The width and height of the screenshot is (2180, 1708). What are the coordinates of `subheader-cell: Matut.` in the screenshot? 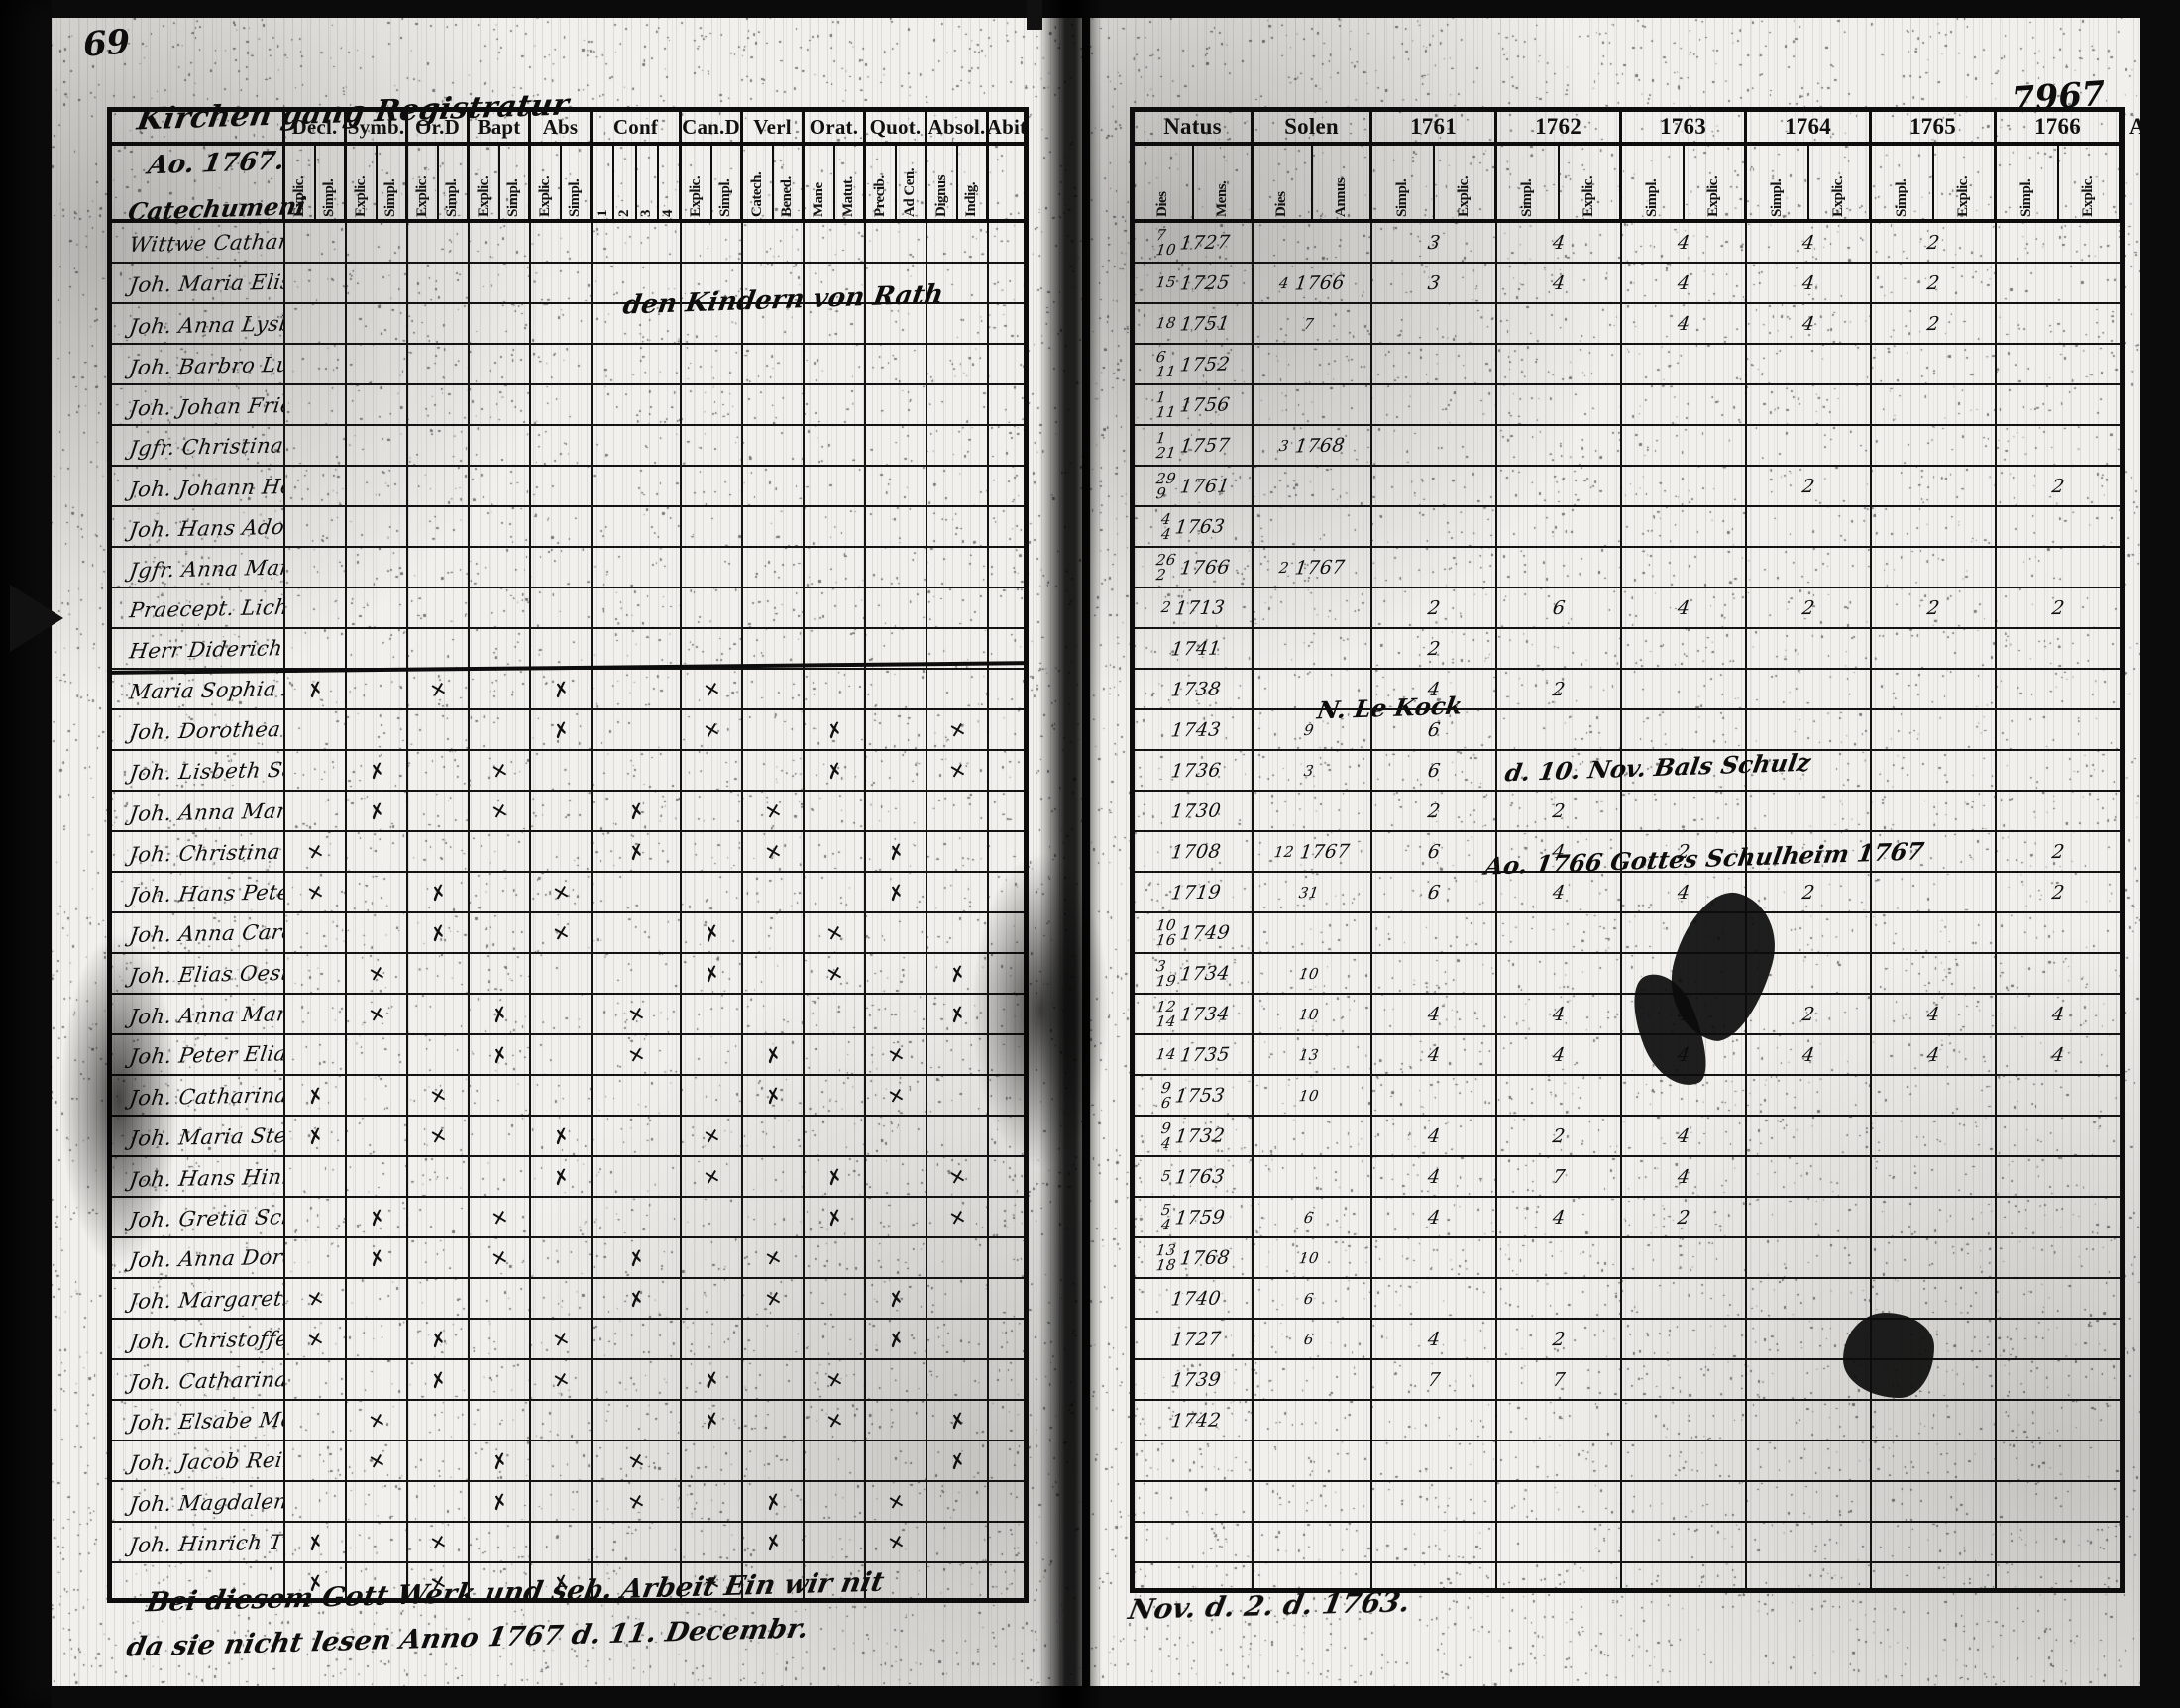 It's located at (849, 182).